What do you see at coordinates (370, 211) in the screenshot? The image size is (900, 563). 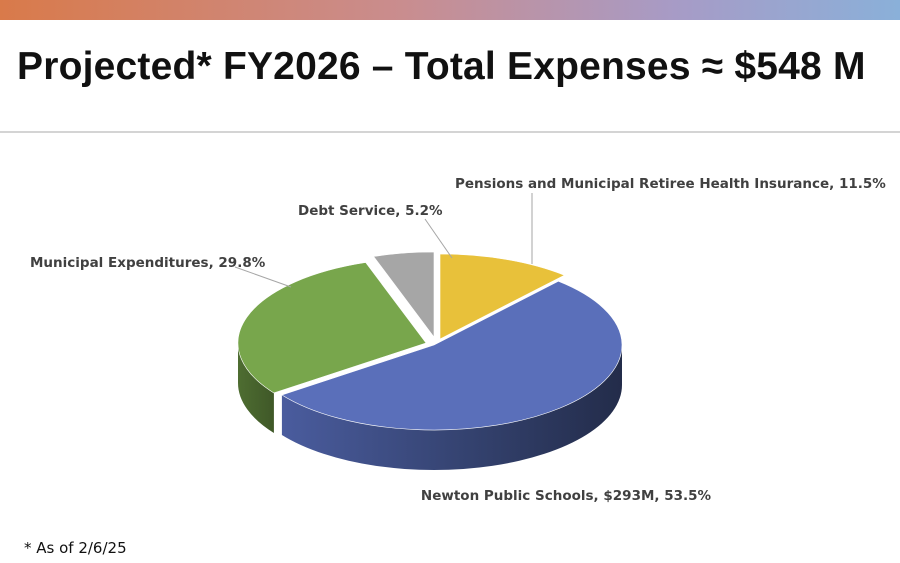 I see `data-label: Debt Service, 5.2%` at bounding box center [370, 211].